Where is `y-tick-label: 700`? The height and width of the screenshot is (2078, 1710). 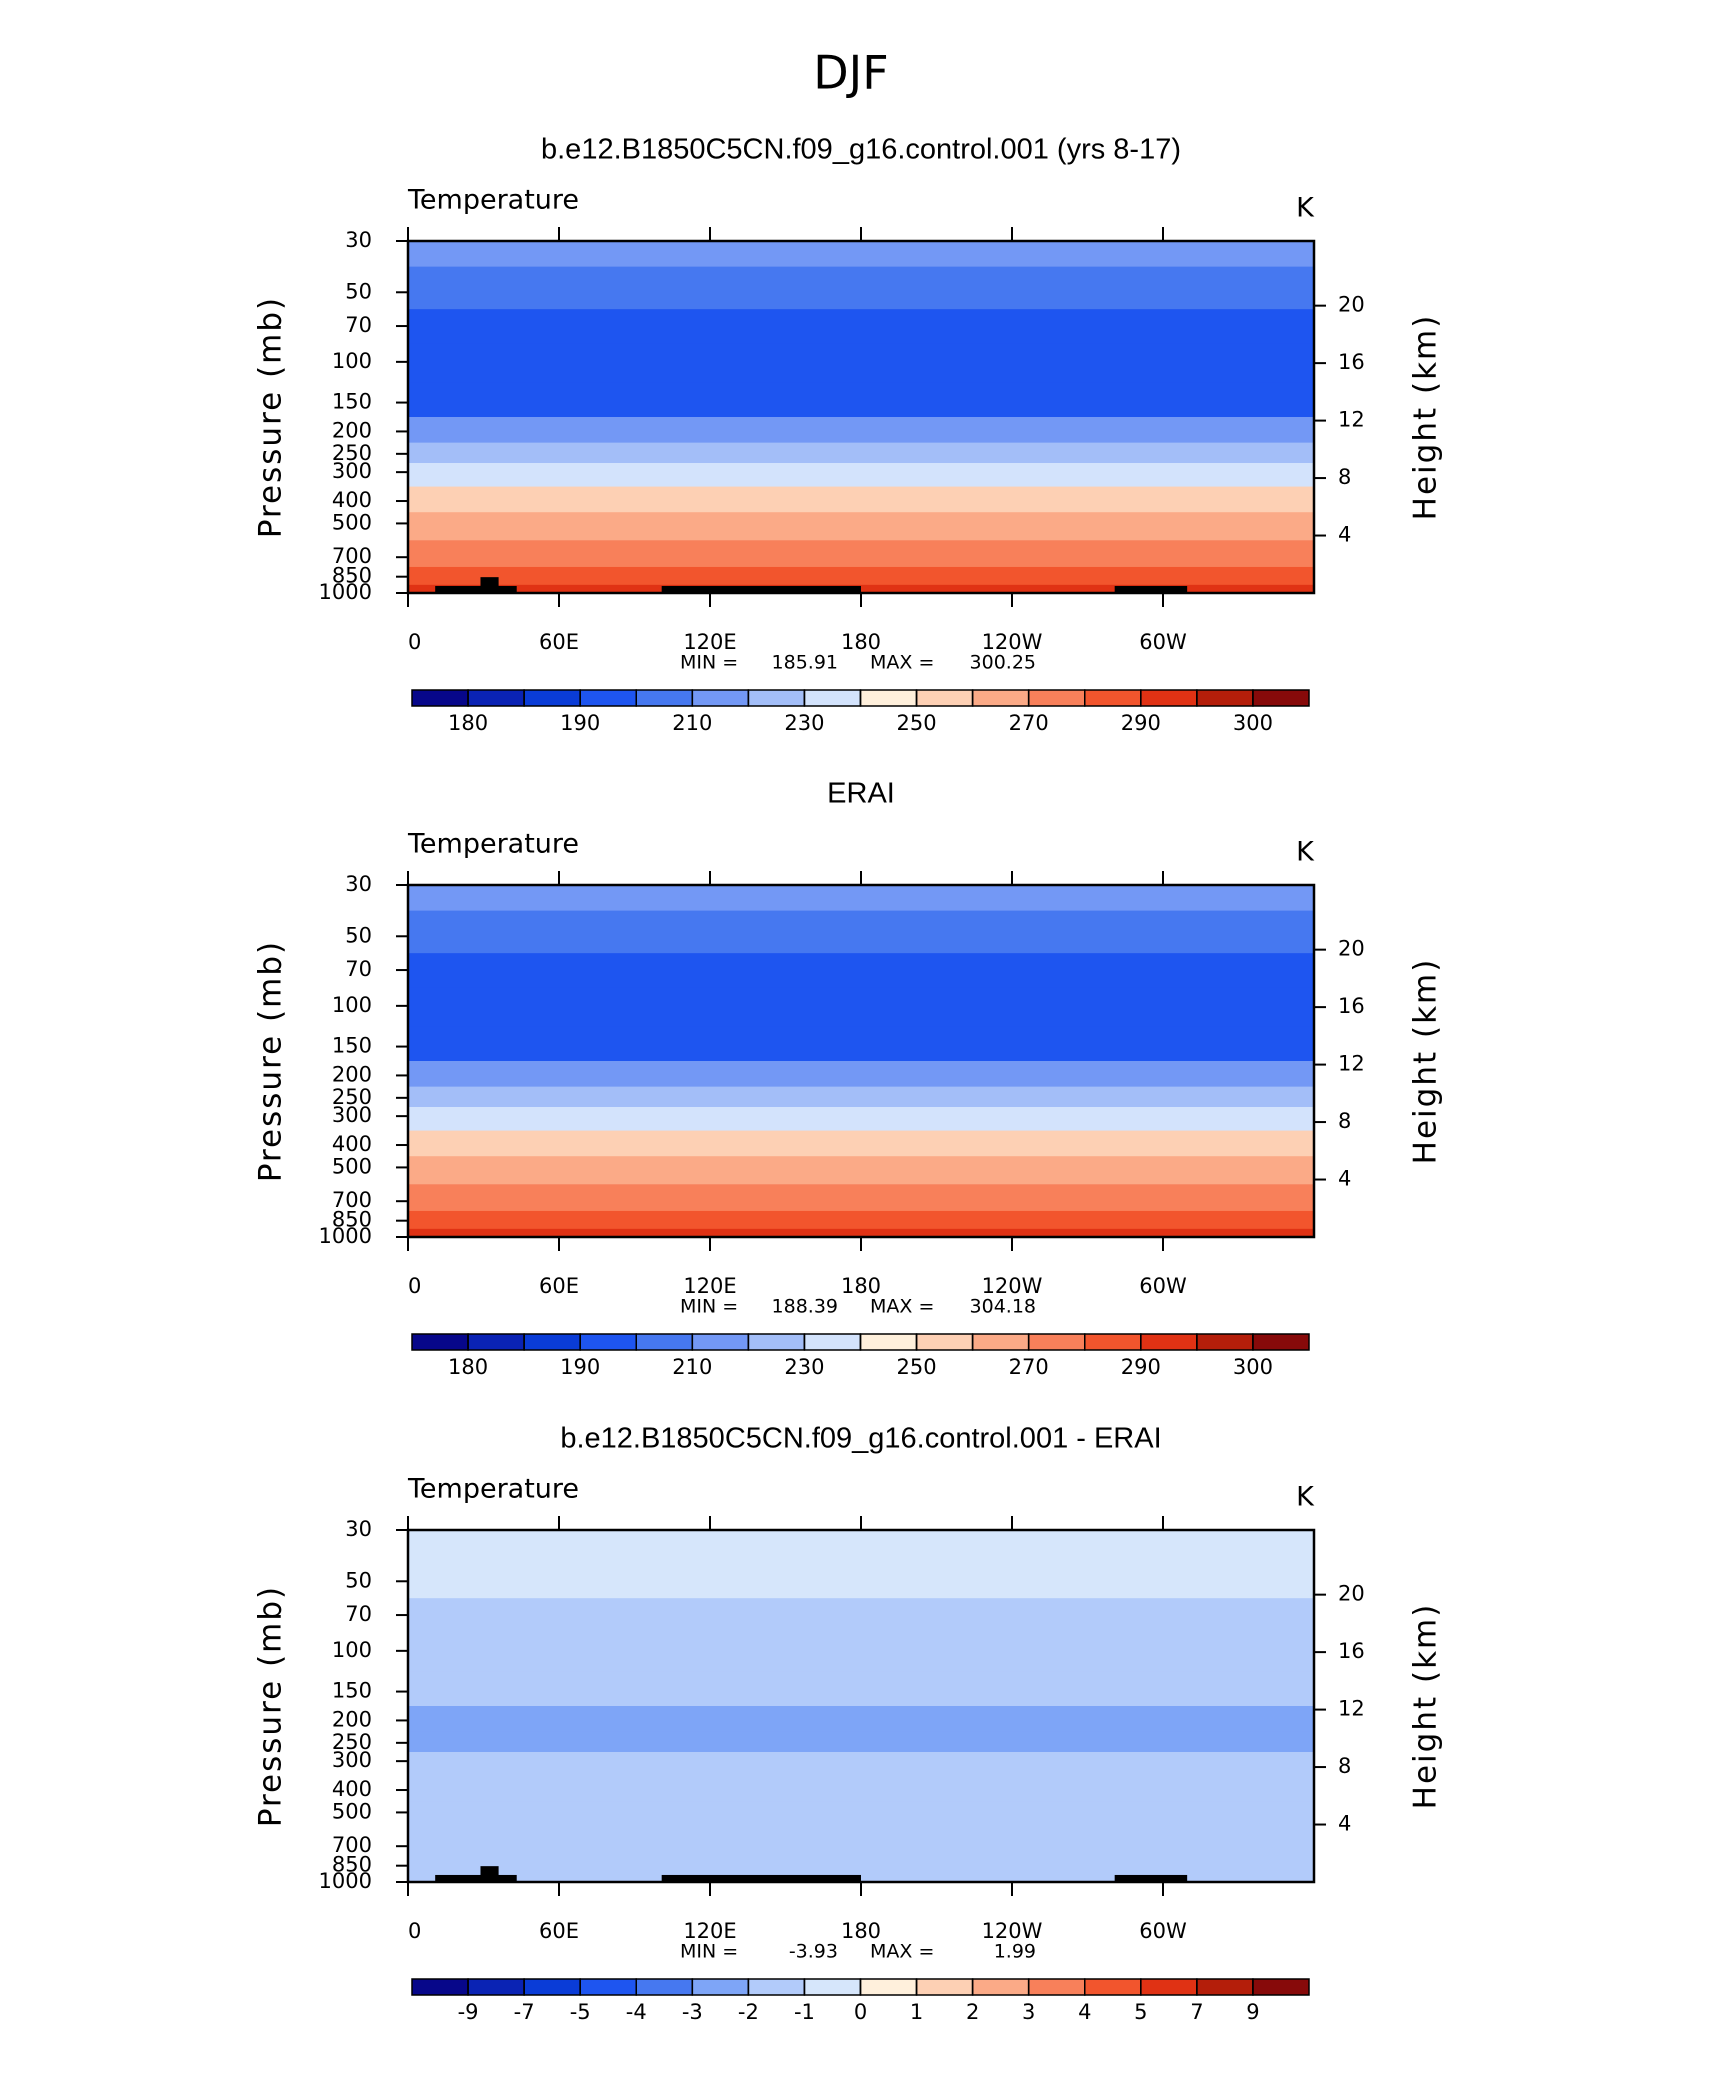
y-tick-label: 700 is located at coordinates (352, 556).